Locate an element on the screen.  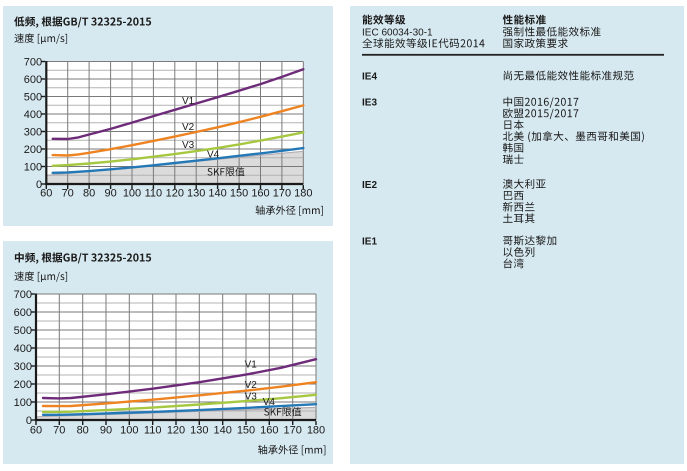
svg-text: IE1 is located at coordinates (369, 241).